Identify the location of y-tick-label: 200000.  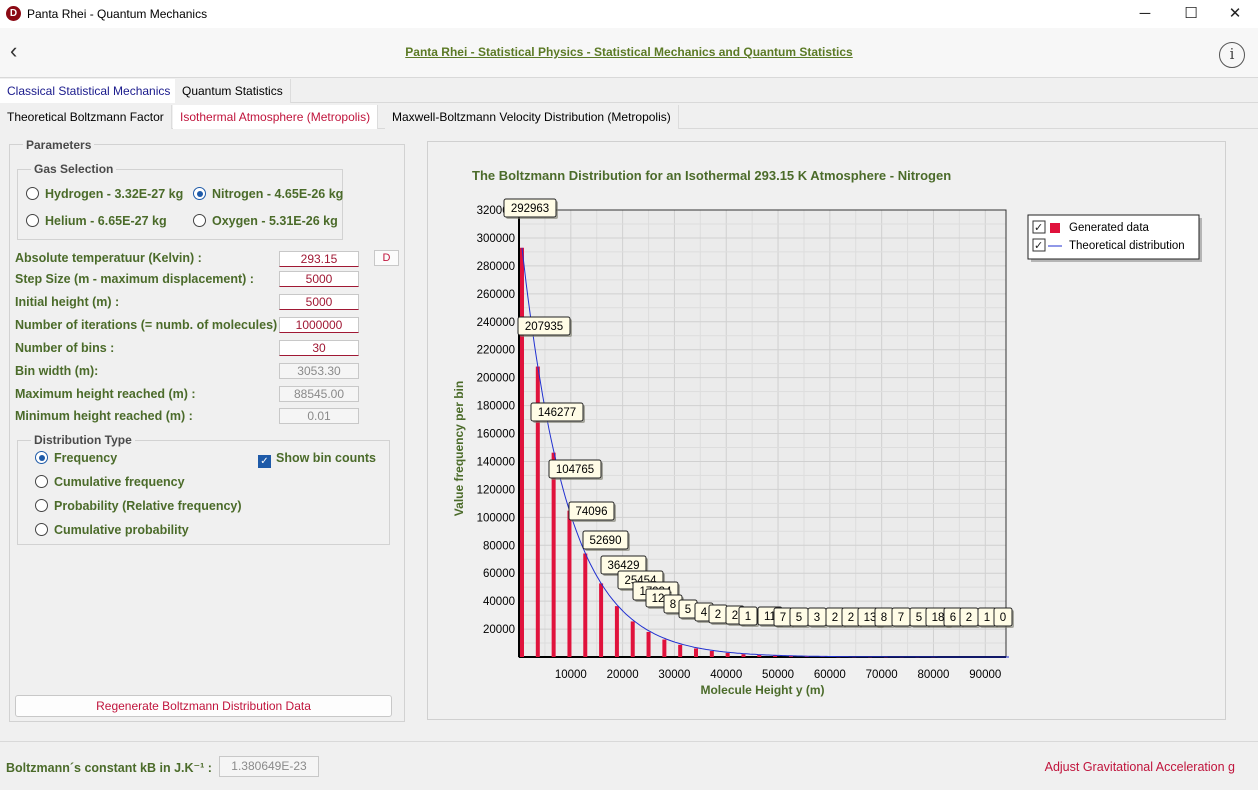
(496, 379).